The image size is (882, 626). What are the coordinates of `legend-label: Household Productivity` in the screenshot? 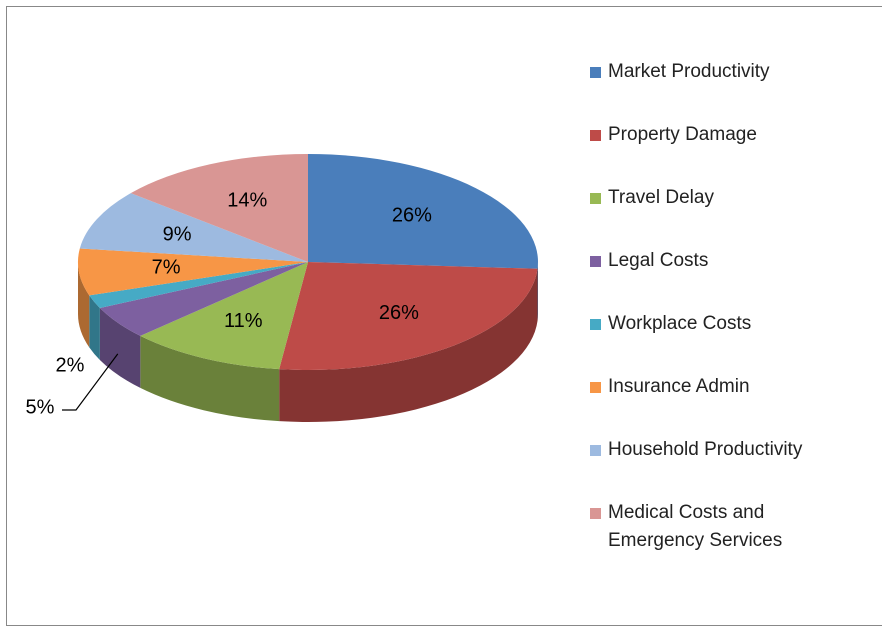 It's located at (728, 450).